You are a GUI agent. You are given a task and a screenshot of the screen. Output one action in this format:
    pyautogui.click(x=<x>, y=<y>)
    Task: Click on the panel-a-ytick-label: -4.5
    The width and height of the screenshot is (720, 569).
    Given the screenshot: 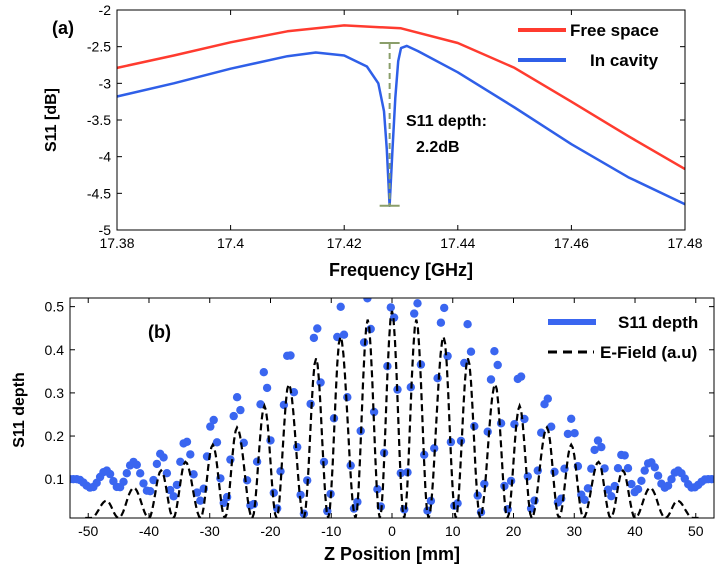 What is the action you would take?
    pyautogui.click(x=99, y=193)
    